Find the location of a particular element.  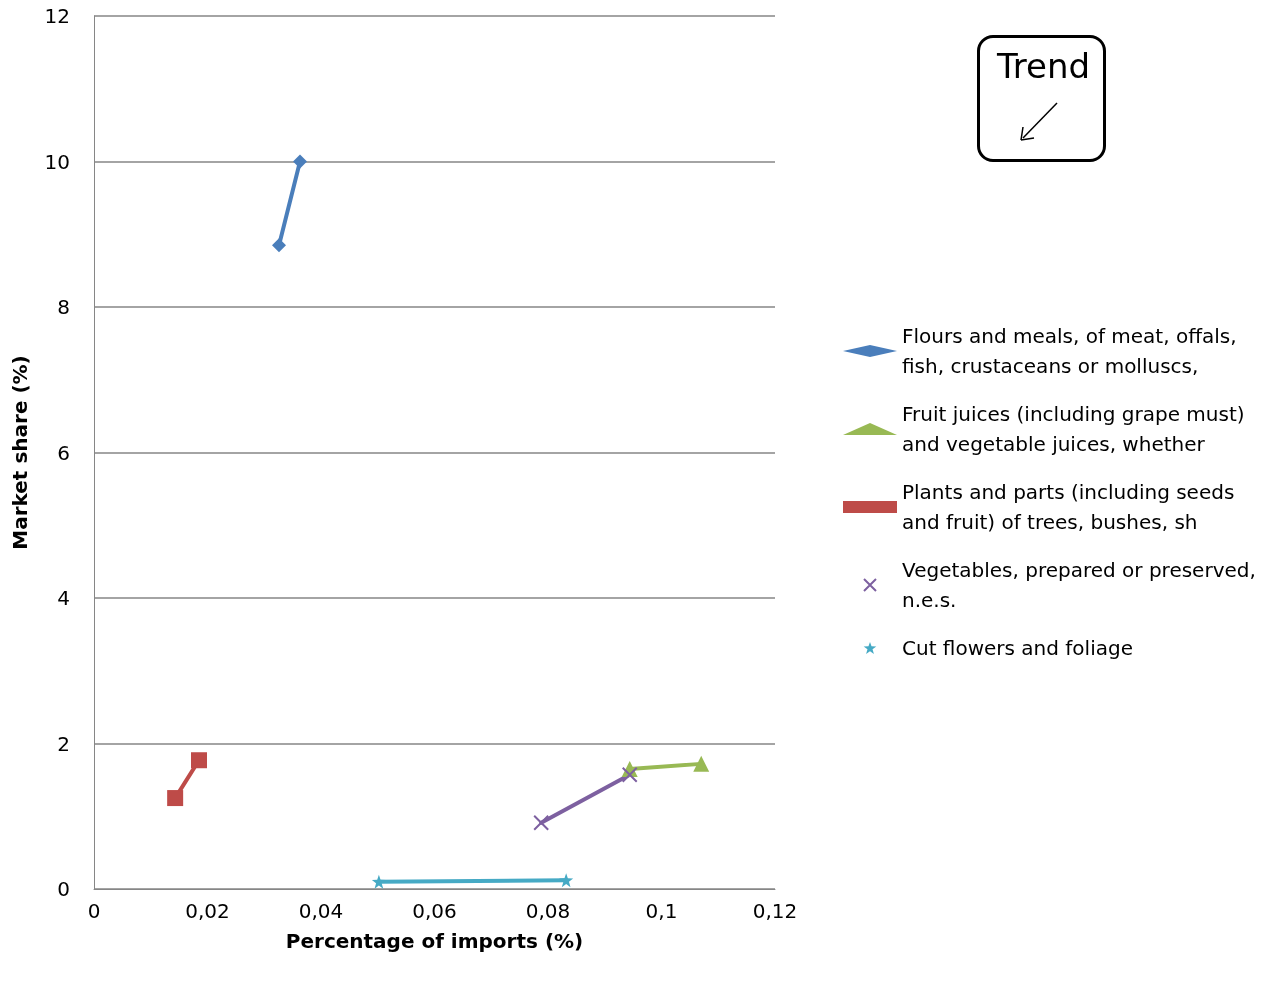

text: Trend is located at coordinates (1043, 66).